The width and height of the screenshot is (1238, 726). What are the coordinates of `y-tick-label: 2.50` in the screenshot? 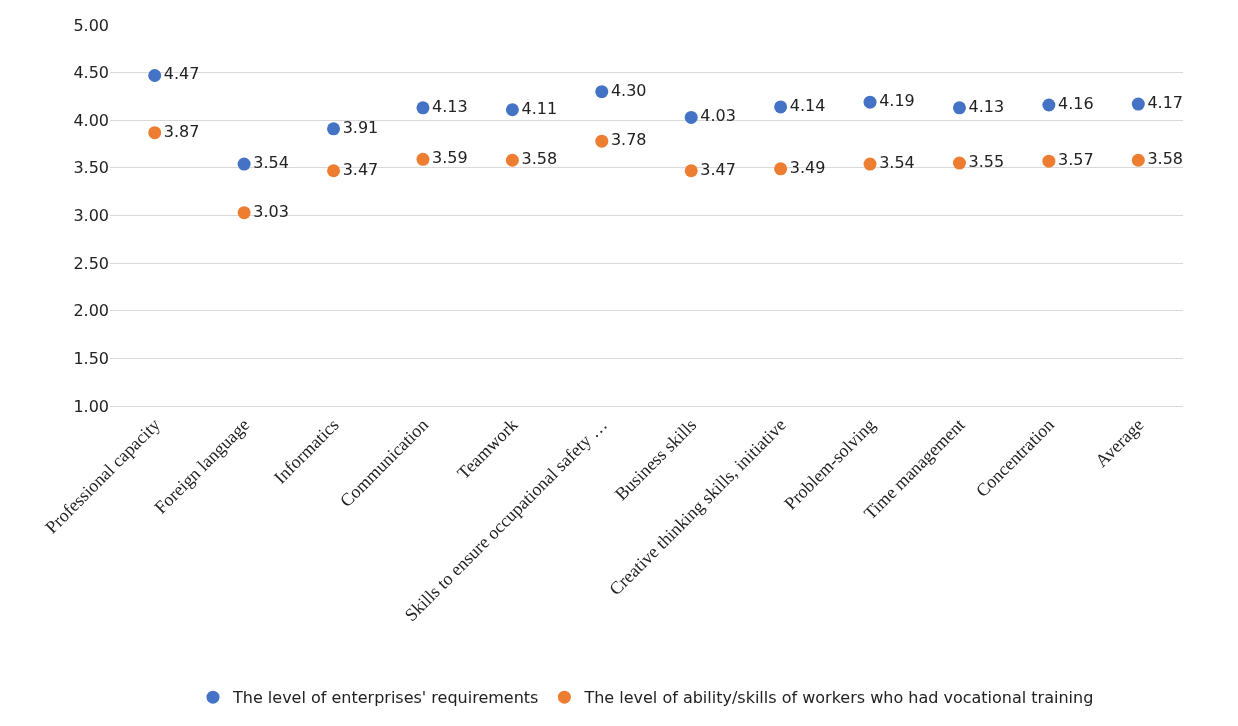 It's located at (91, 263).